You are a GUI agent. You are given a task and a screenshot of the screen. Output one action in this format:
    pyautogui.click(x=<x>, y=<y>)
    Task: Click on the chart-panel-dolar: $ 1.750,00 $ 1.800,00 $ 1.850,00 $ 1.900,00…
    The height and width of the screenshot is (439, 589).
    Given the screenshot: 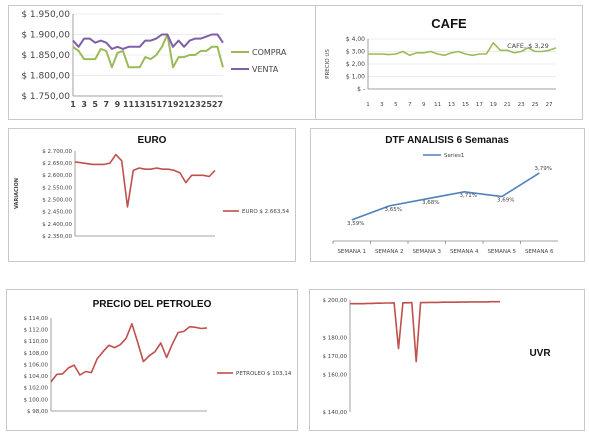 What is the action you would take?
    pyautogui.click(x=163, y=62)
    